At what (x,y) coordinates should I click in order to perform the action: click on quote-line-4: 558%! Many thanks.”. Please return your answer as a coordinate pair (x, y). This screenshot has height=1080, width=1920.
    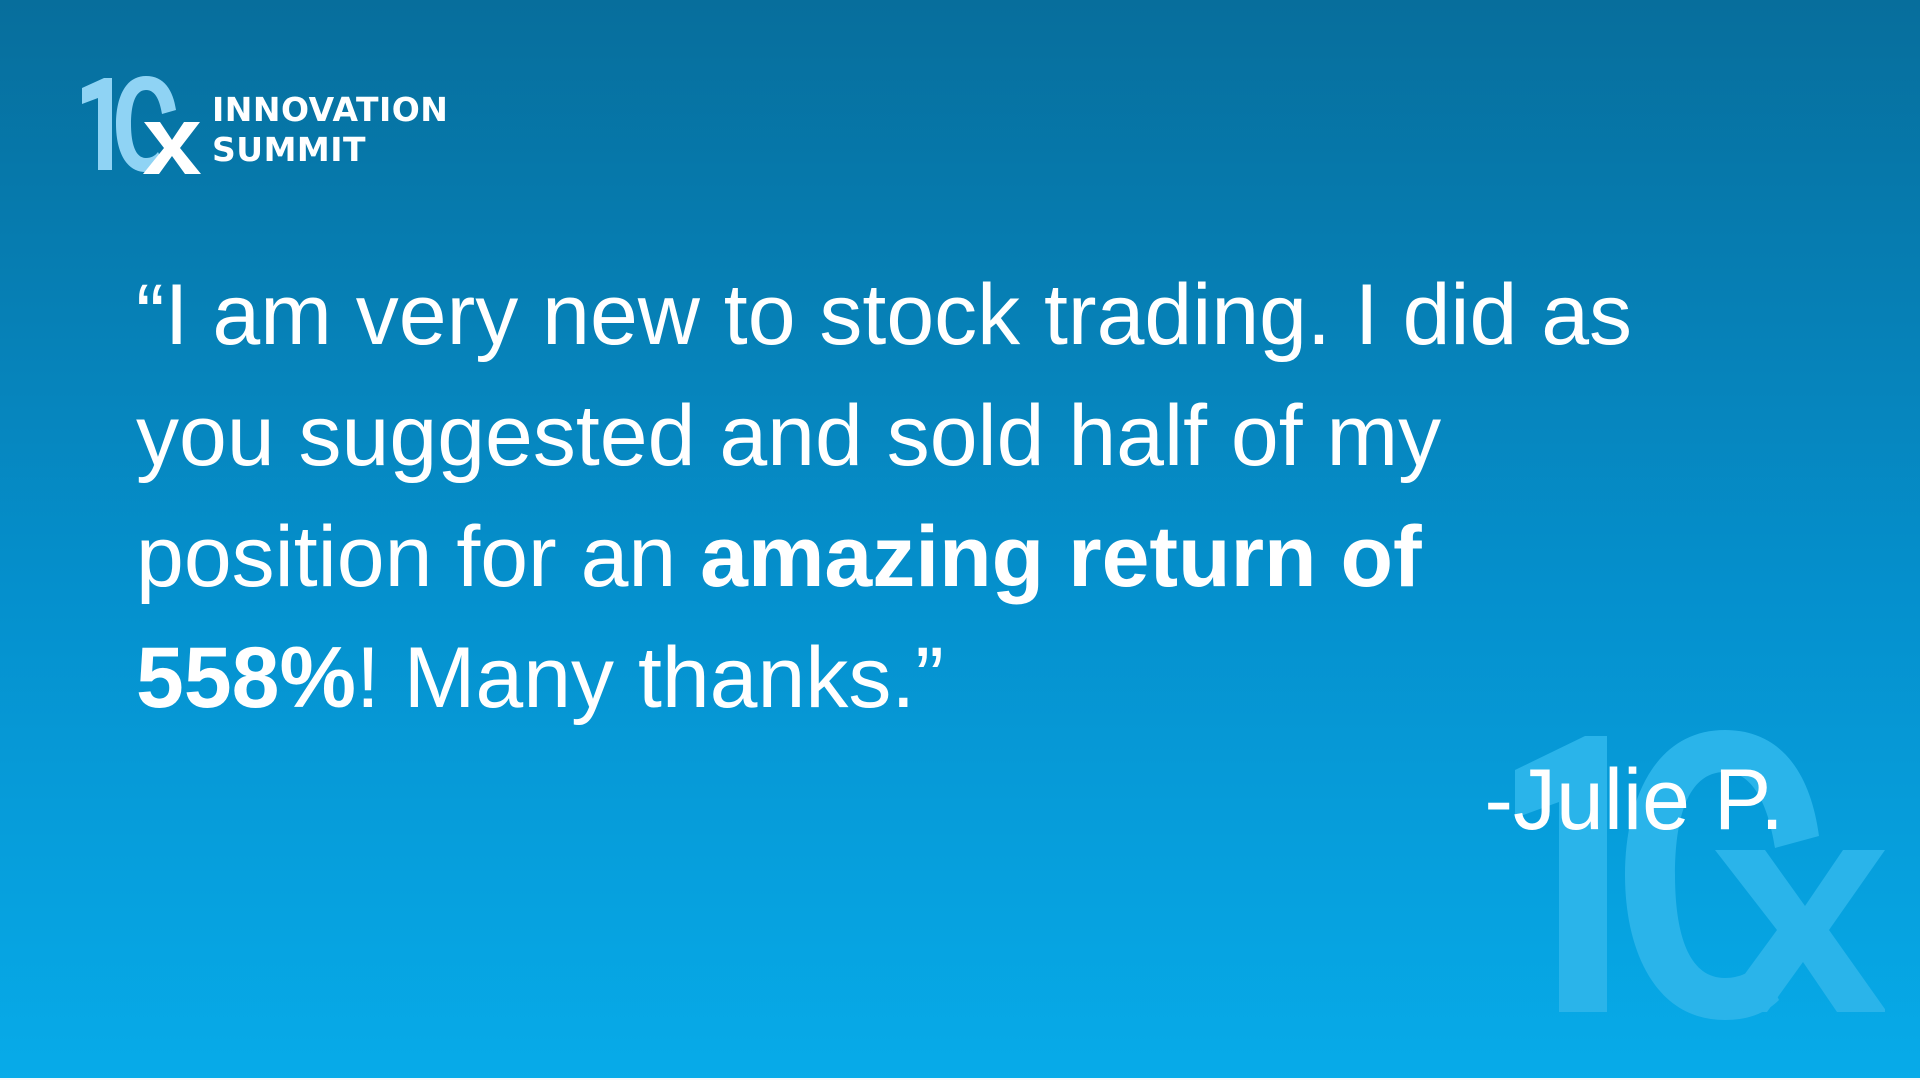
    Looking at the image, I should click on (986, 678).